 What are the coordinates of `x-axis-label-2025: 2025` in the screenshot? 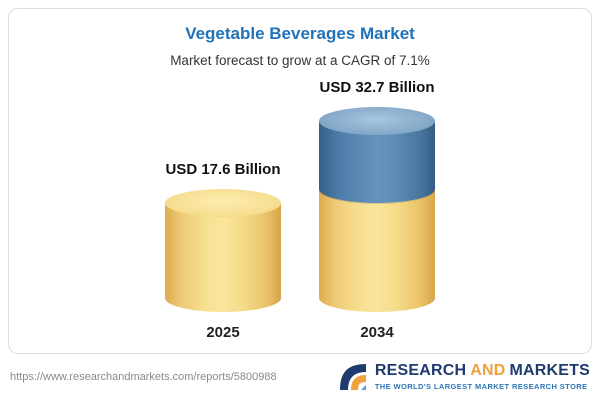 It's located at (223, 332).